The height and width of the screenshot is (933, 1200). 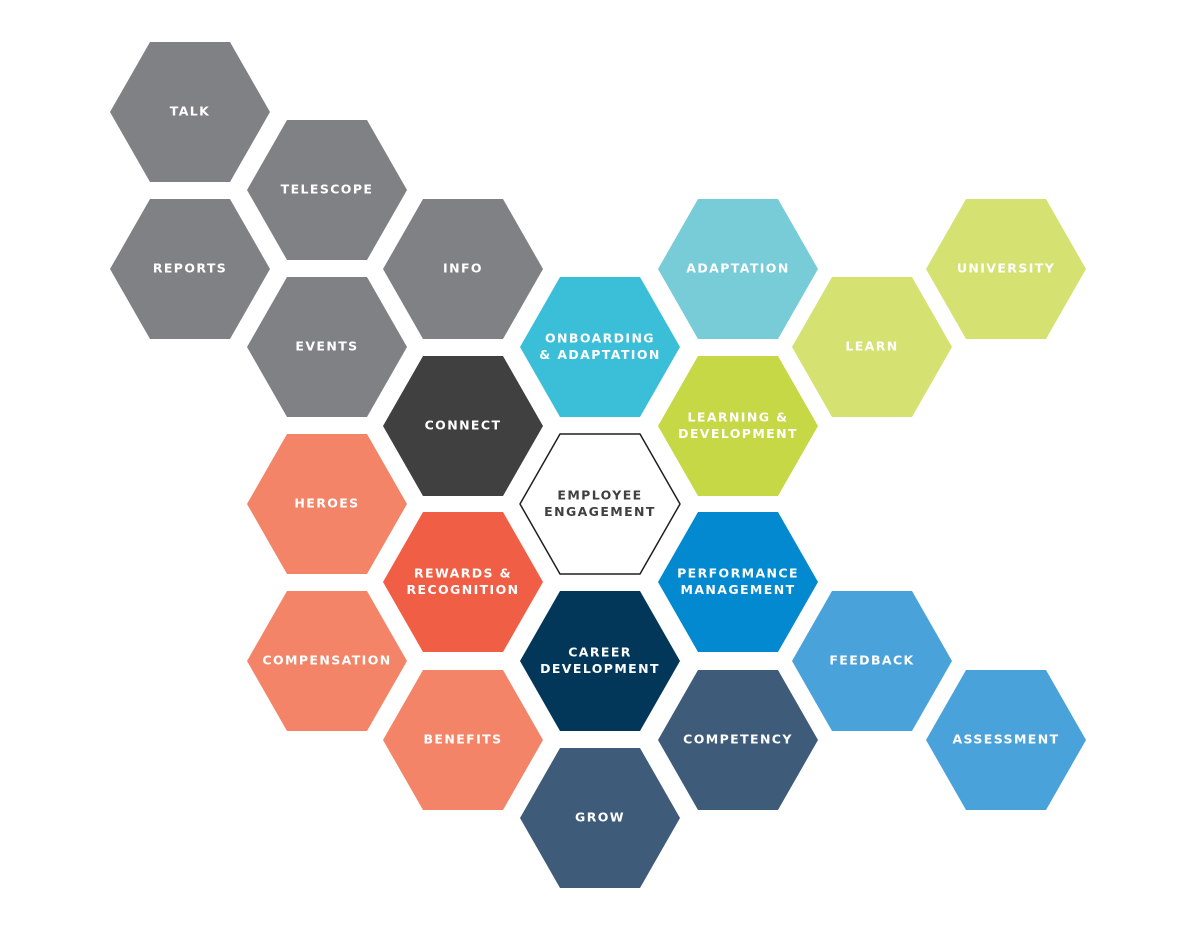 I want to click on hexagon-node: LEARNING & DEVELOPMENT, so click(x=738, y=426).